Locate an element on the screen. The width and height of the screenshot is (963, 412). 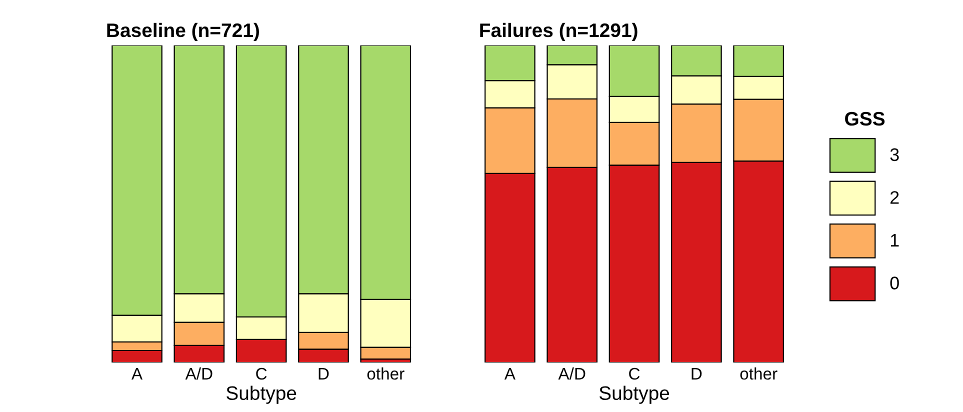
legend-label: 1 is located at coordinates (894, 240).